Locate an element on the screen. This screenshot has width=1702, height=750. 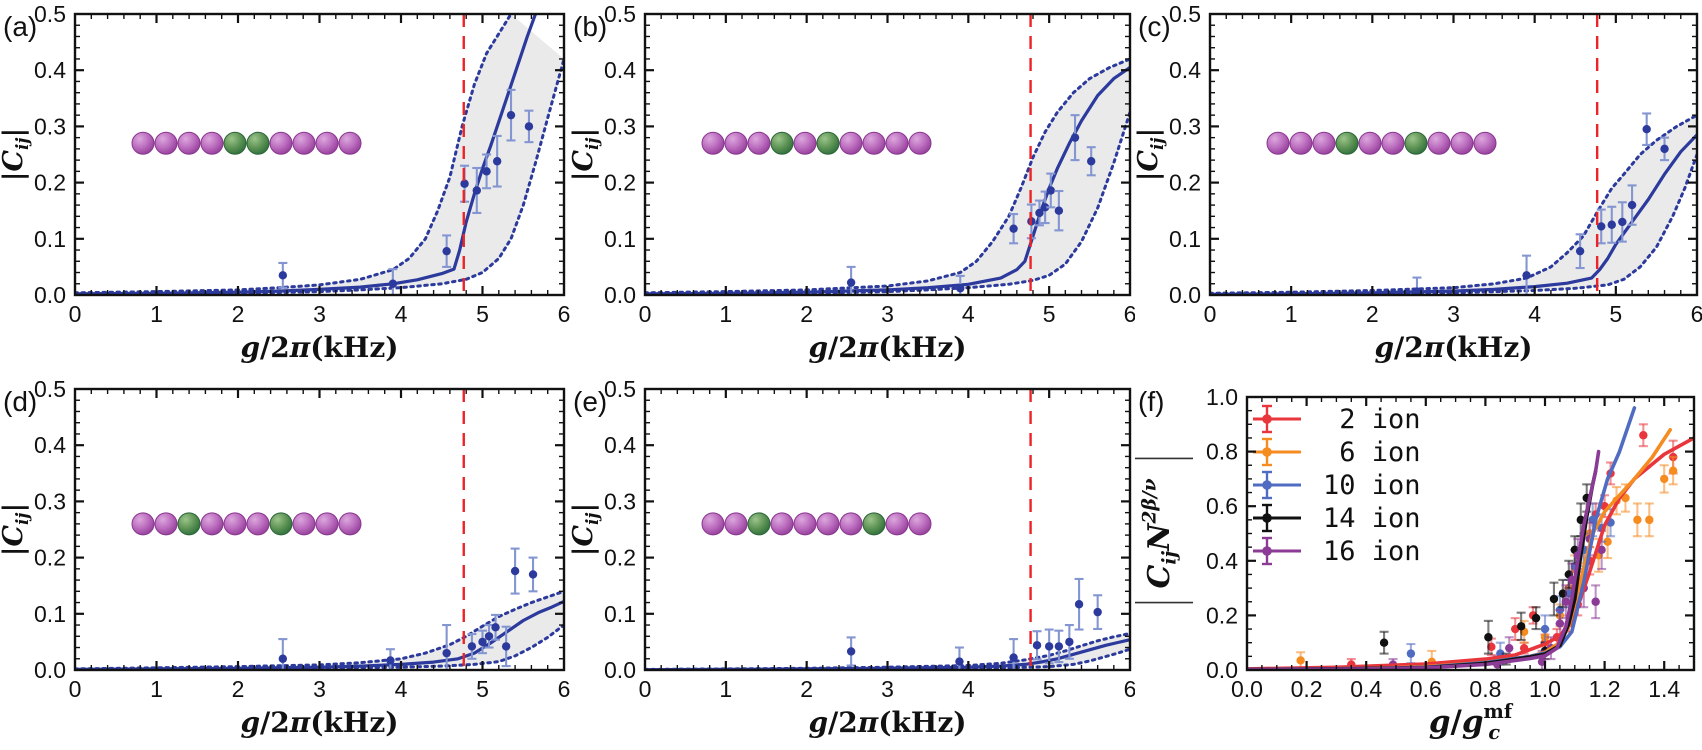
band-upper-curve is located at coordinates (294, 154).